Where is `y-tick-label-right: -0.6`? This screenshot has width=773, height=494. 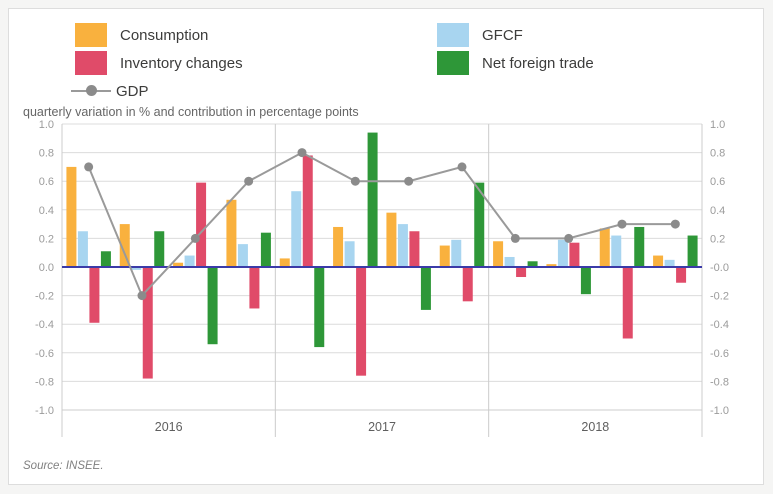 y-tick-label-right: -0.6 is located at coordinates (719, 354).